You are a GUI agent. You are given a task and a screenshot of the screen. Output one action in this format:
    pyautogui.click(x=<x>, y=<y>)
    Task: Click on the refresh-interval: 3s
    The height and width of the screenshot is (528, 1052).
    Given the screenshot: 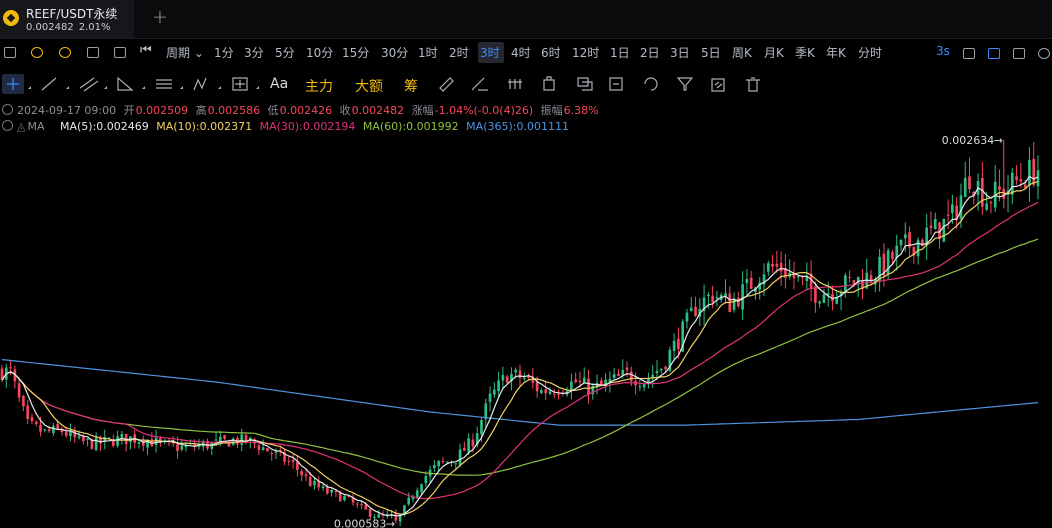 What is the action you would take?
    pyautogui.click(x=943, y=51)
    